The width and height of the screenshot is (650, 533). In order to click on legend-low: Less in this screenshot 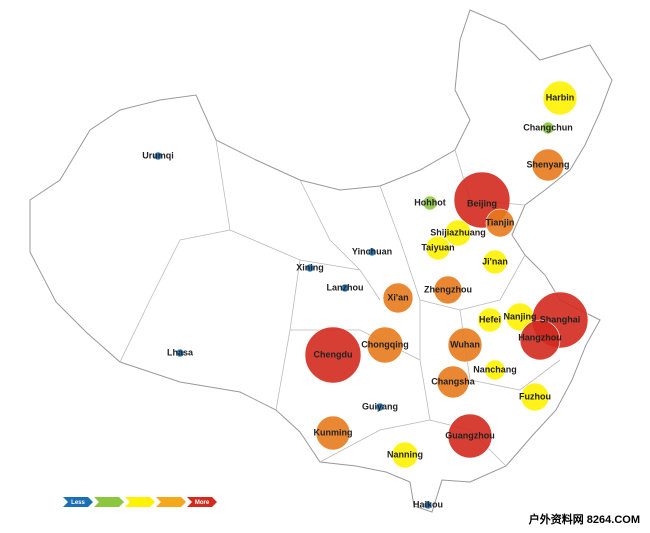, I will do `click(78, 503)`.